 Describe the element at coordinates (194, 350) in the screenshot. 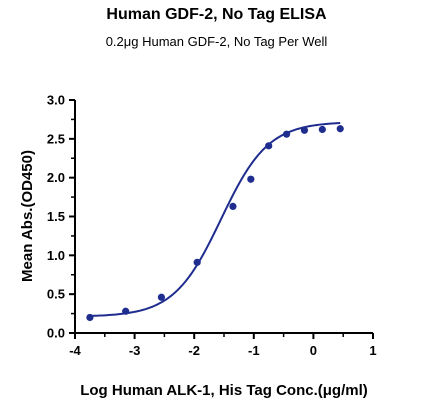

I see `x-tick-label: -2` at that location.